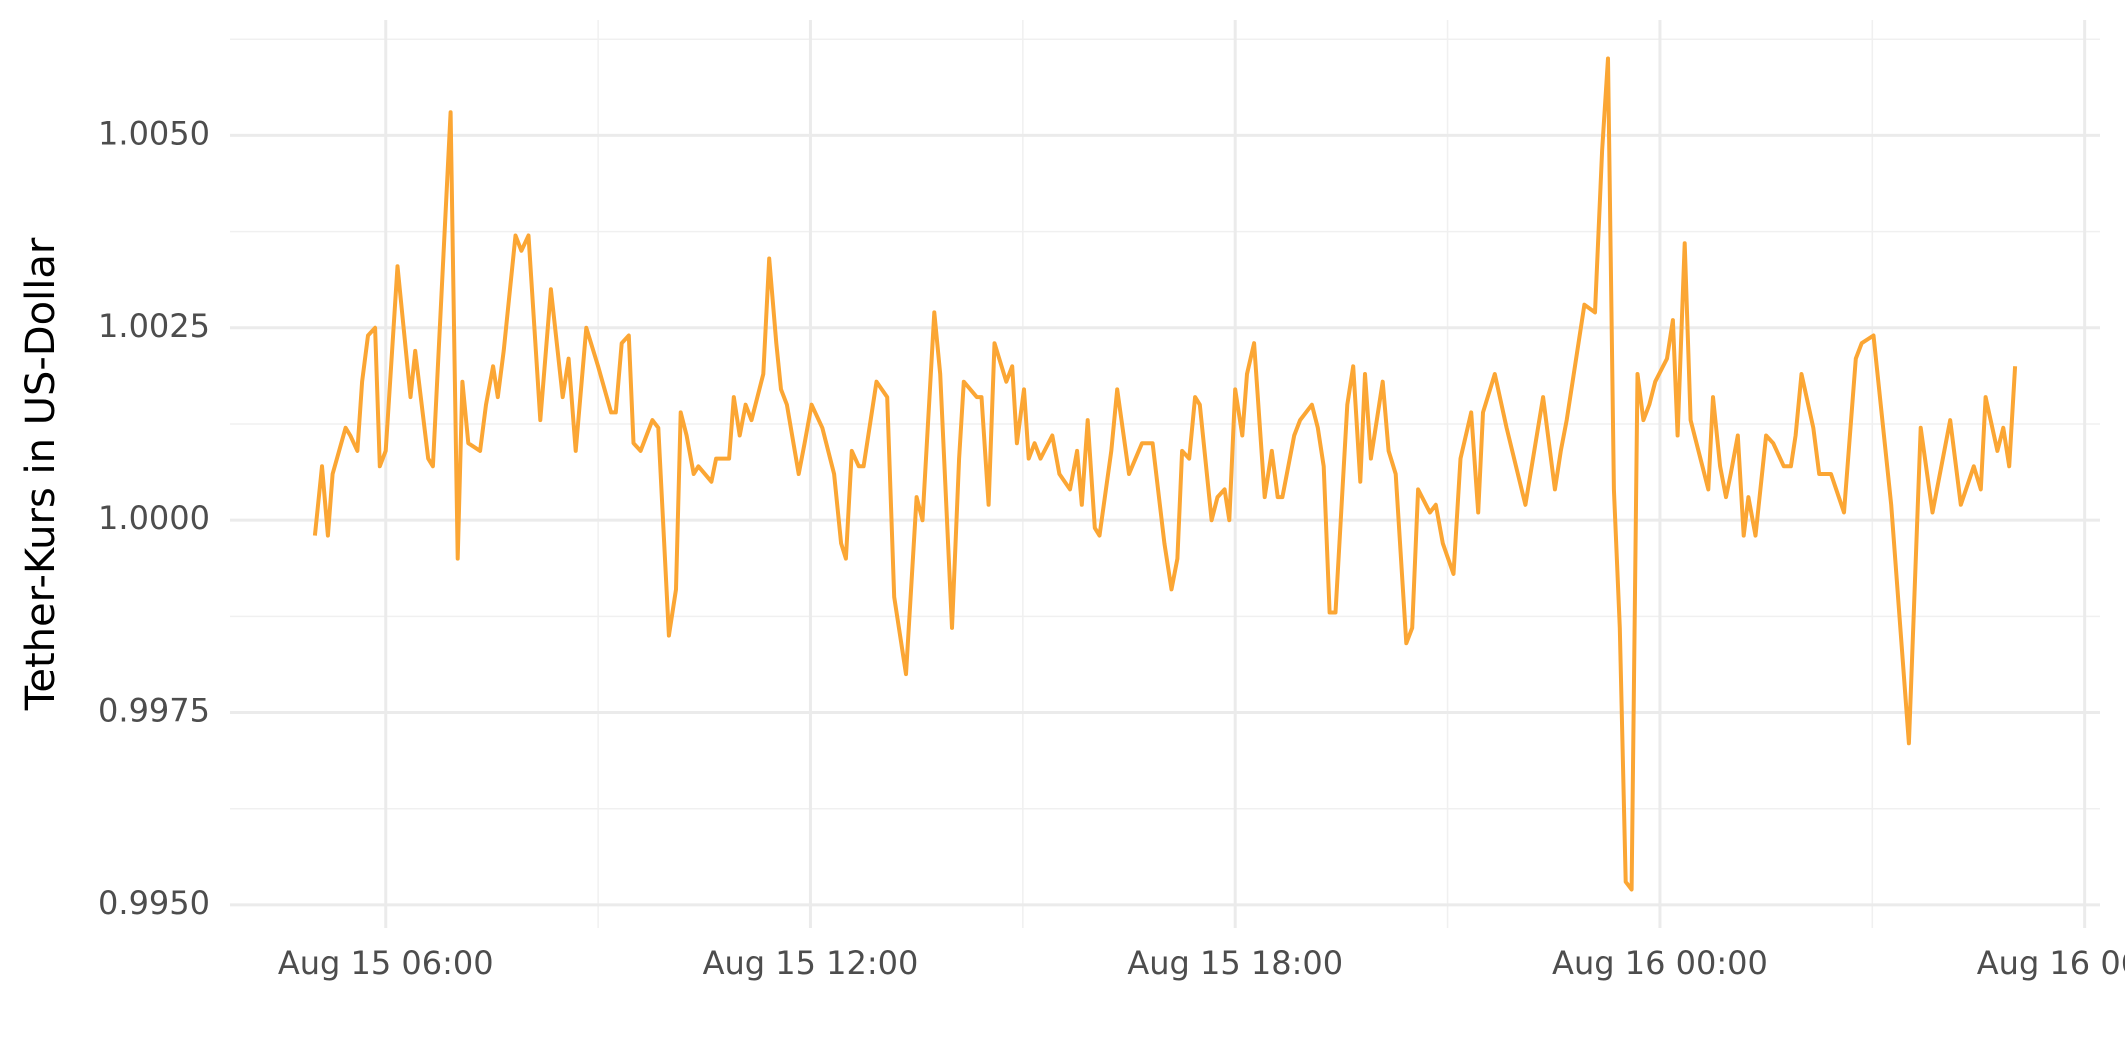  What do you see at coordinates (154, 326) in the screenshot?
I see `y-tick-label: 1.0025` at bounding box center [154, 326].